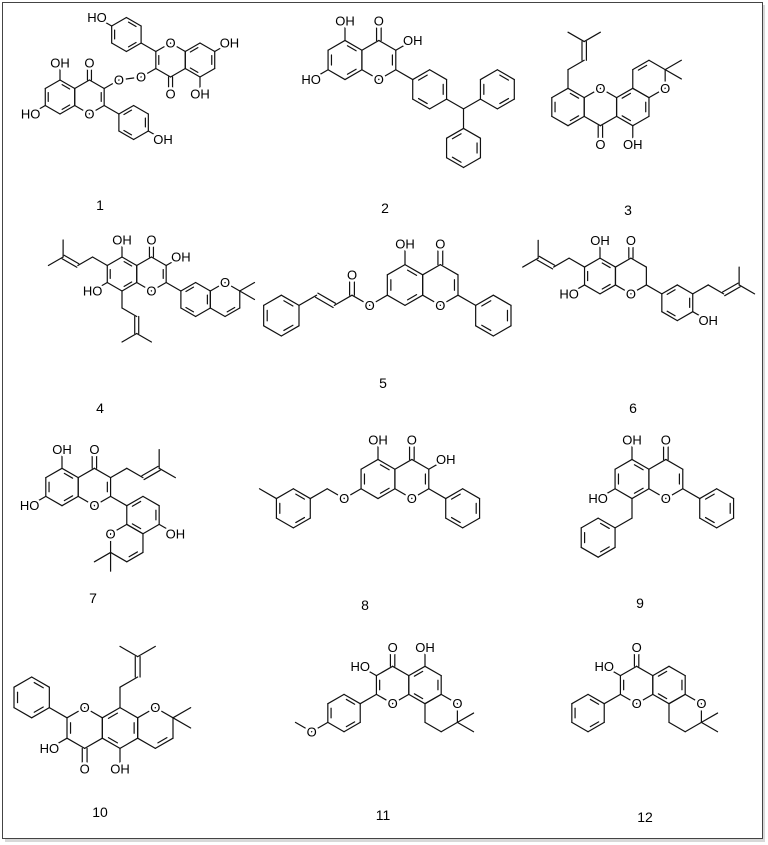 This screenshot has width=768, height=845. What do you see at coordinates (645, 685) in the screenshot?
I see `compound: HO O O O` at bounding box center [645, 685].